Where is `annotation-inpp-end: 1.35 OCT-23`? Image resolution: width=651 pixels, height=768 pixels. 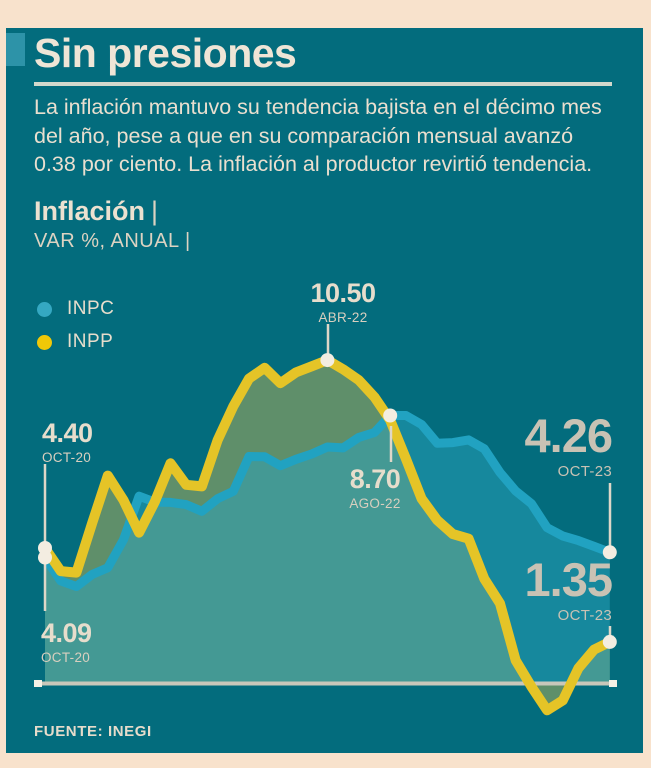
annotation-inpp-end: 1.35 OCT-23 is located at coordinates (527, 588).